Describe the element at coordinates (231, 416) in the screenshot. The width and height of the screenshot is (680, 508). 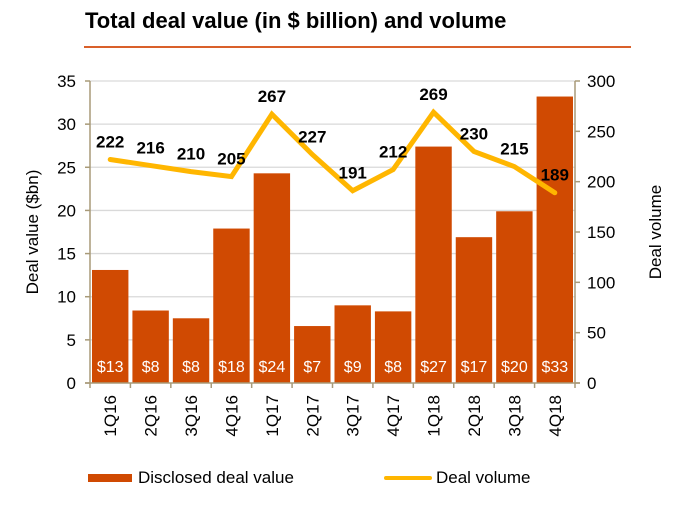
I see `x-tick-label: 4Q16` at that location.